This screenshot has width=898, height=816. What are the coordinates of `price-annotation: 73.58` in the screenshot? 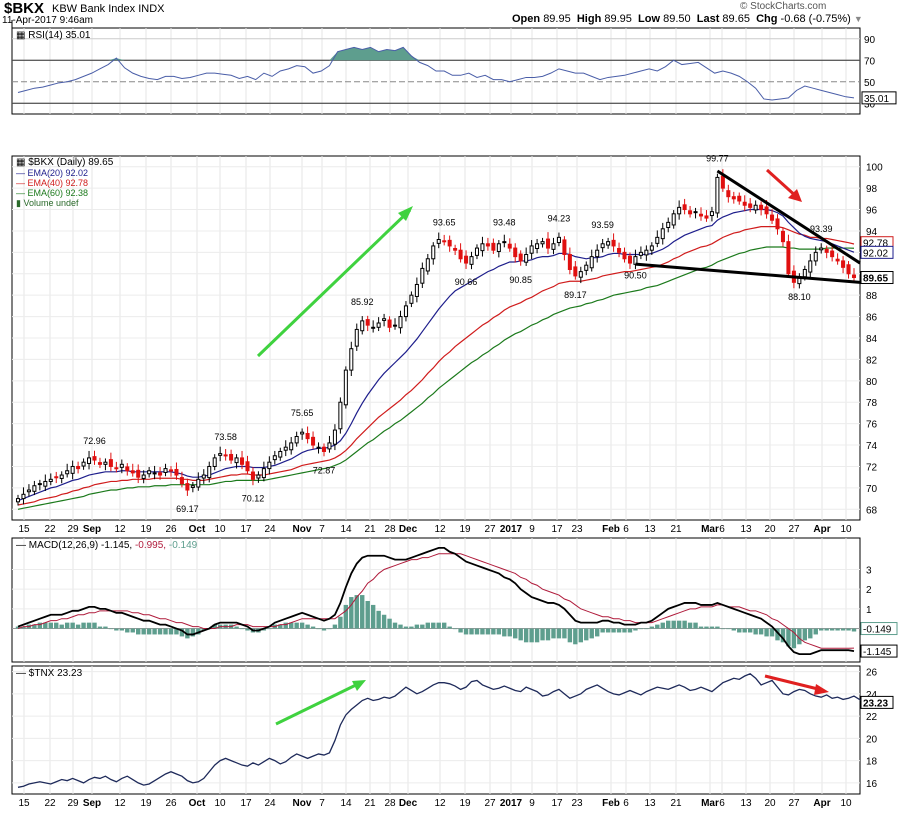 It's located at (225, 437).